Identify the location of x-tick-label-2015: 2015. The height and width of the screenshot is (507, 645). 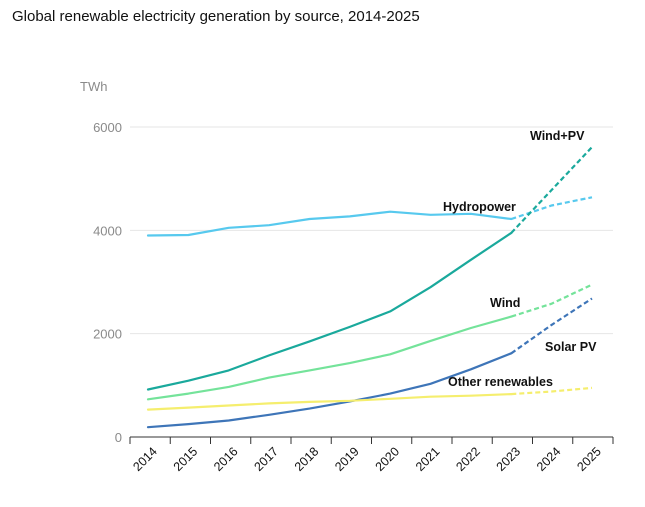
(186, 459).